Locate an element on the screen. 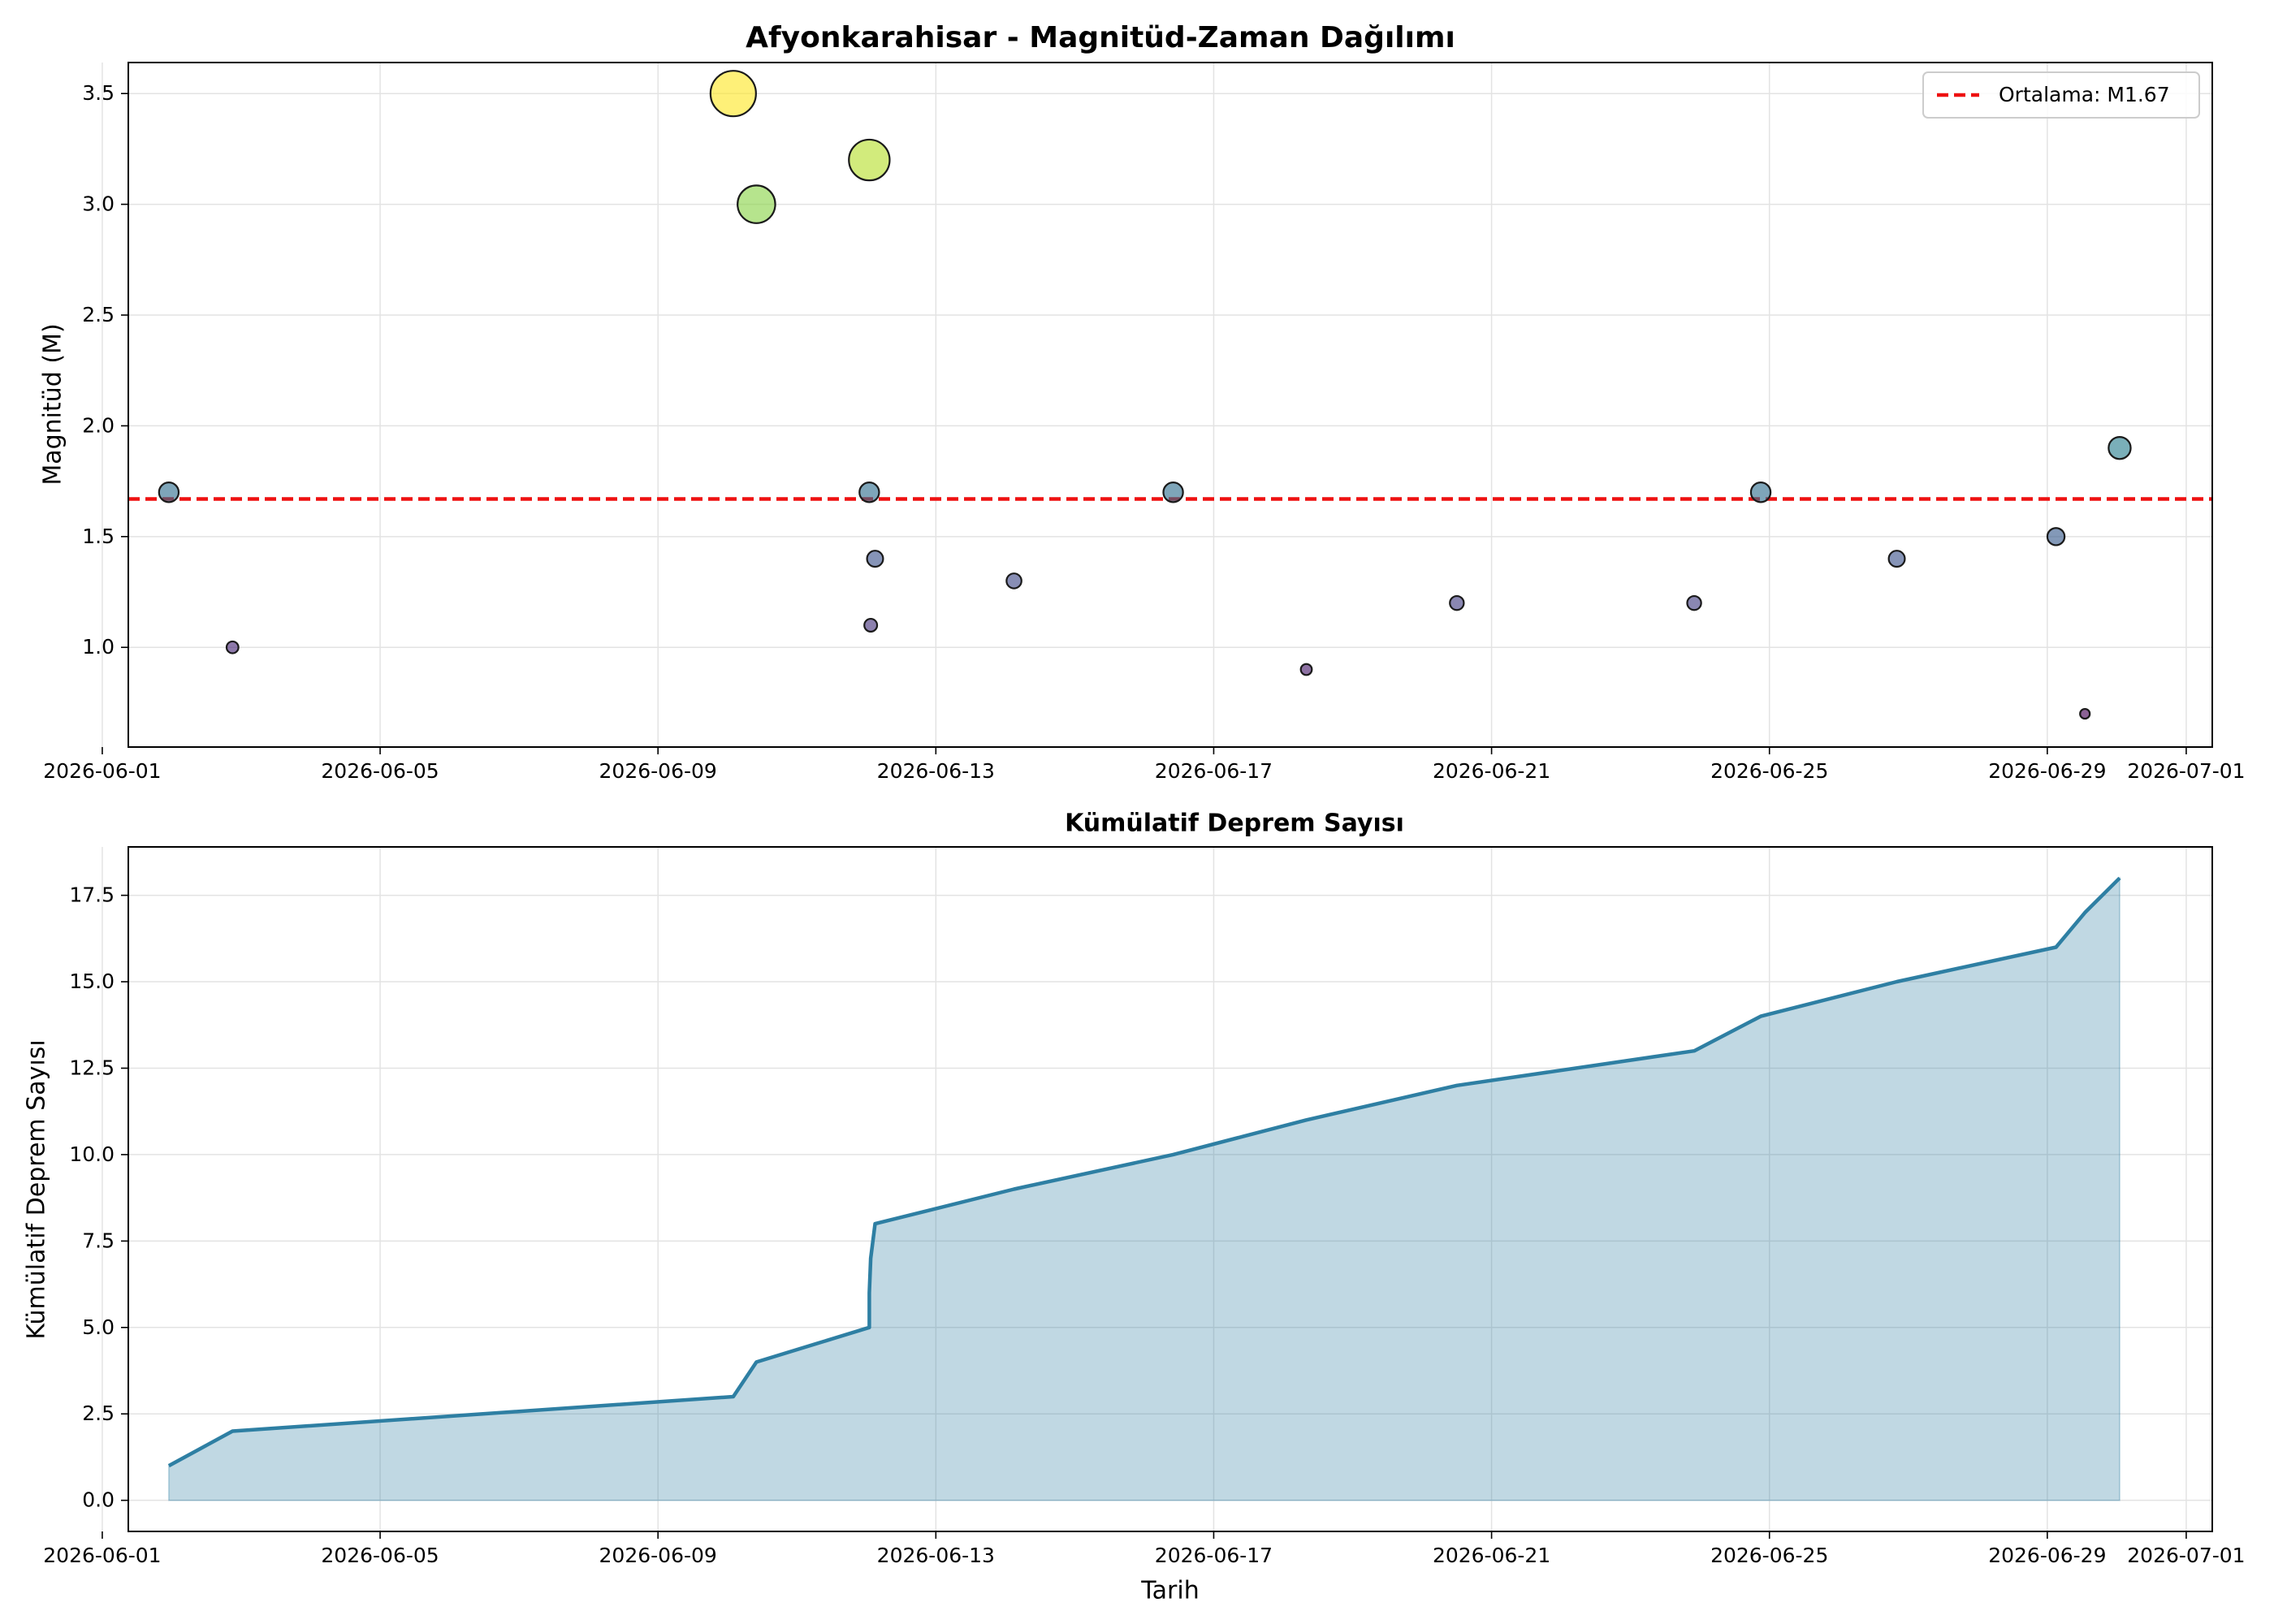 This screenshot has height=1624, width=2274. magnitude-y-tick-label: 3.5 is located at coordinates (98, 93).